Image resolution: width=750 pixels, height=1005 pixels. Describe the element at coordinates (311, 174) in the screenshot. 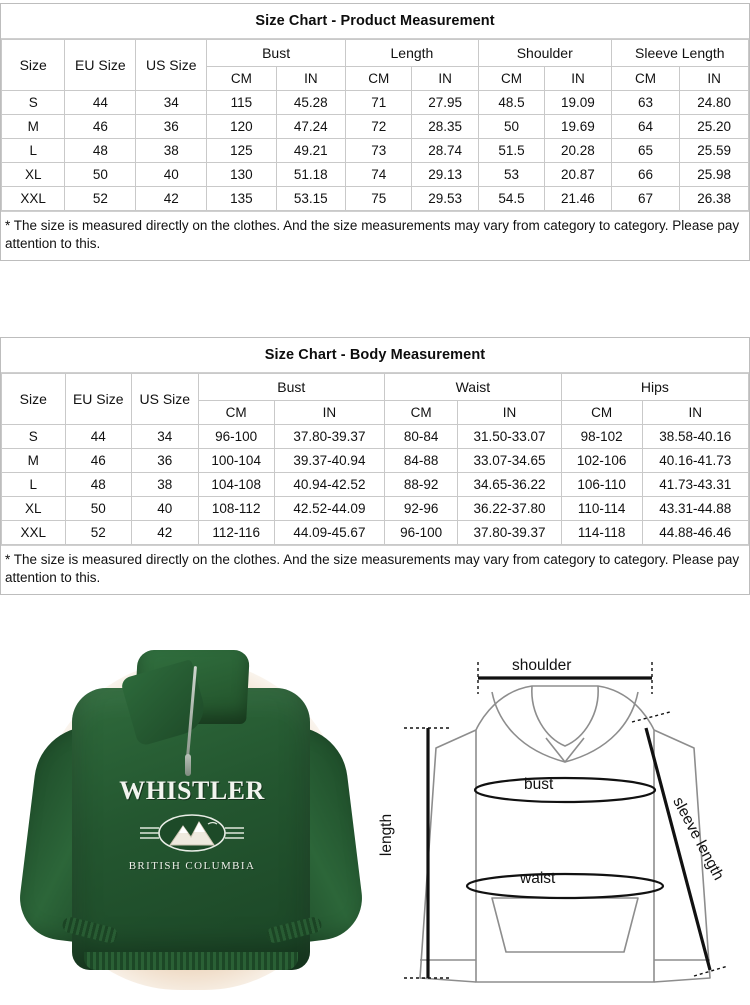

I see `cell-bust_in: 51.18` at that location.